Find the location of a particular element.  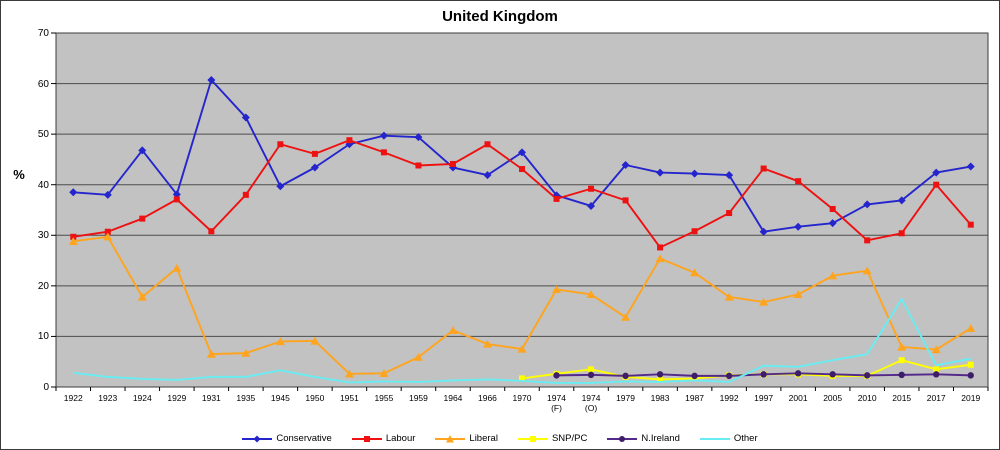

legend-item-labour: Labour is located at coordinates (383, 438).